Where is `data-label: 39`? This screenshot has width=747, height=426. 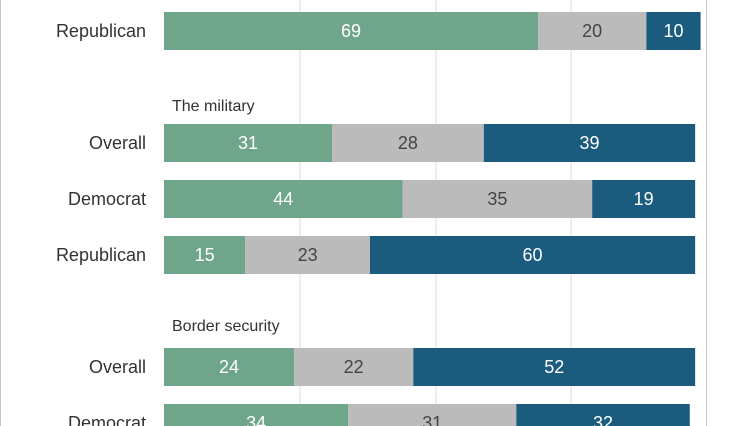
data-label: 39 is located at coordinates (589, 143).